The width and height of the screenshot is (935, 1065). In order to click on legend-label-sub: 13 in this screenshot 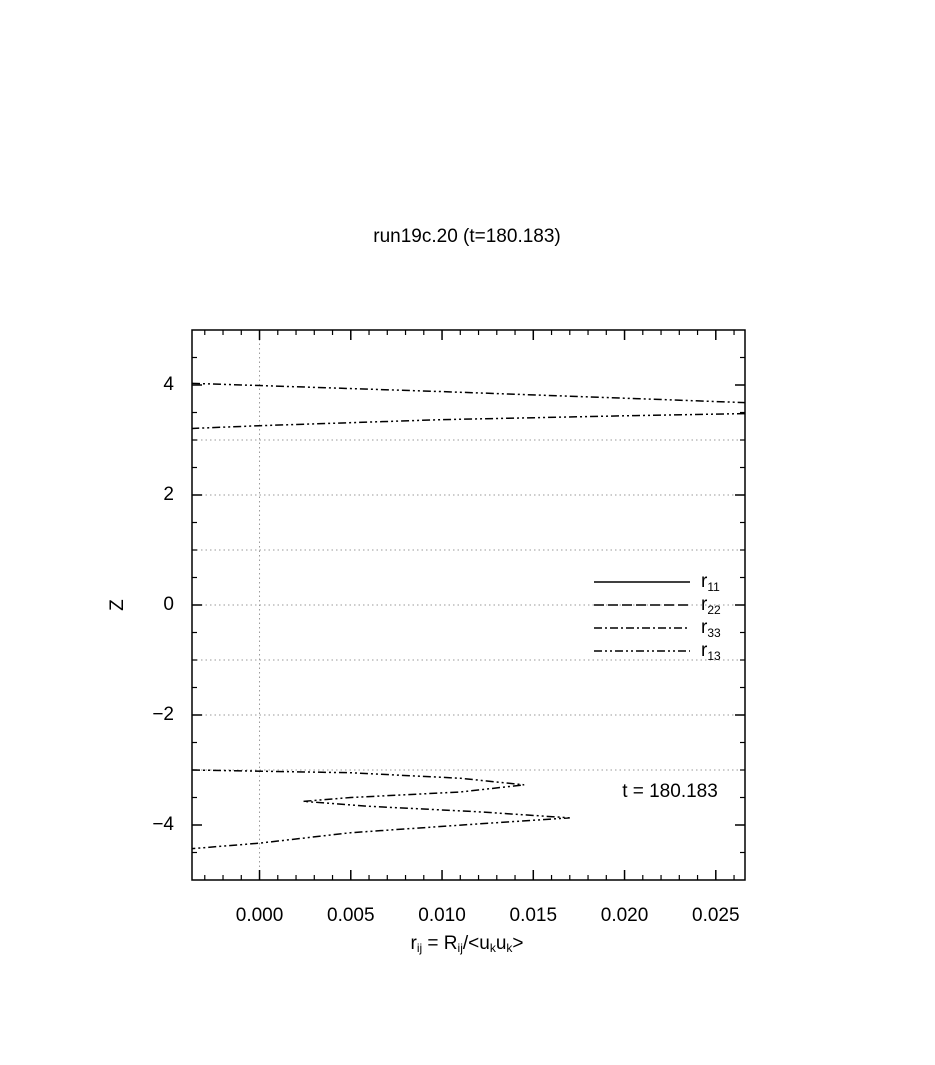, I will do `click(714, 656)`.